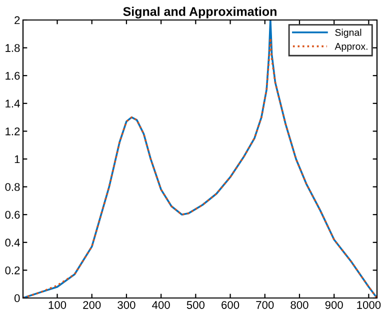 The width and height of the screenshot is (388, 321). I want to click on x-tick-label: 600, so click(231, 305).